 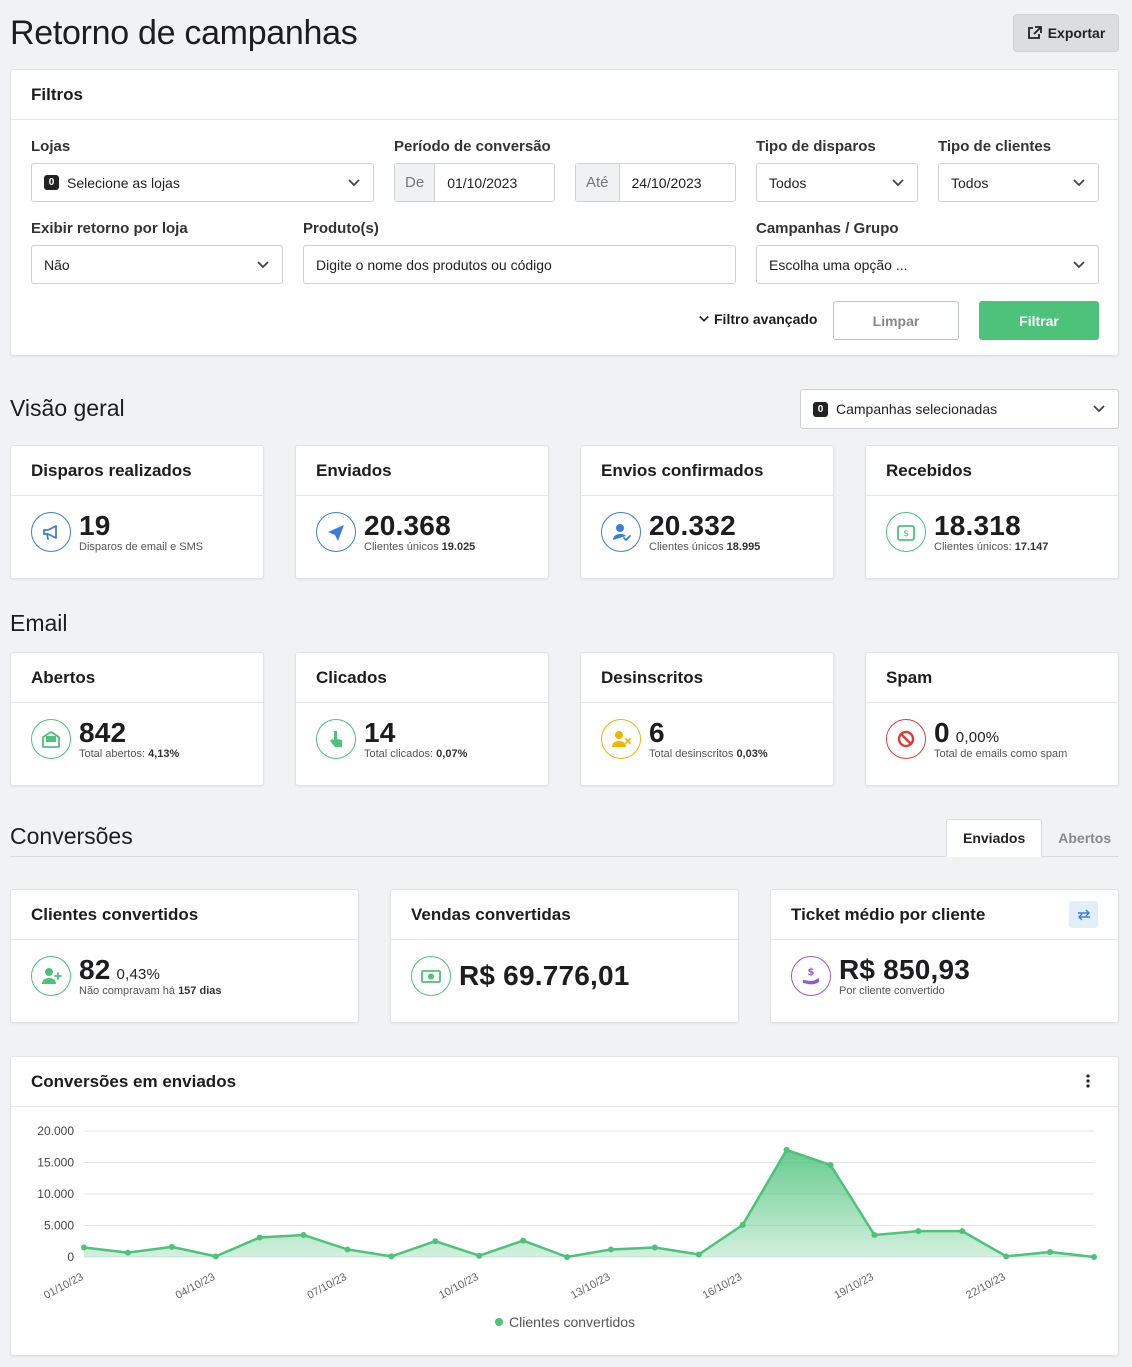 I want to click on overview-title: Visão geral, so click(x=67, y=408).